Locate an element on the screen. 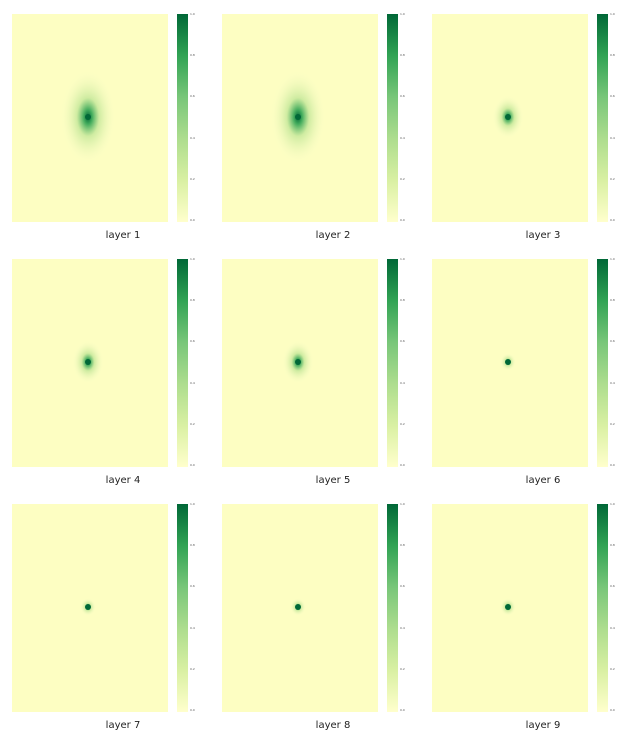 This screenshot has width=640, height=745. panel-title: layer 4 is located at coordinates (123, 480).